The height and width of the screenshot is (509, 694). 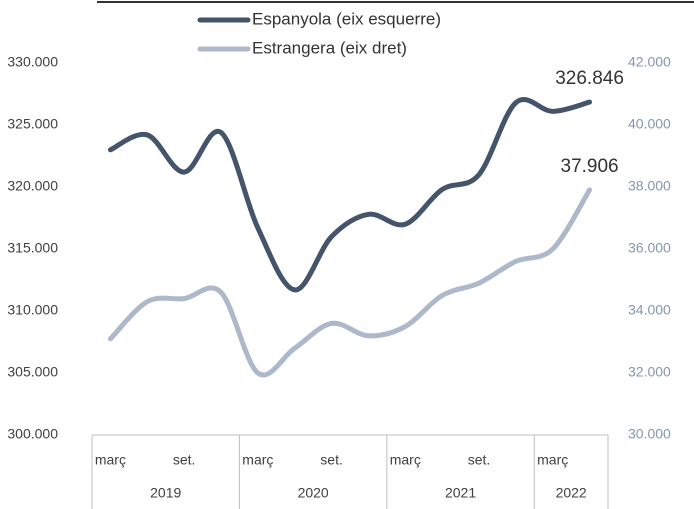 I want to click on y-tick-label: 310.000, so click(x=32, y=310).